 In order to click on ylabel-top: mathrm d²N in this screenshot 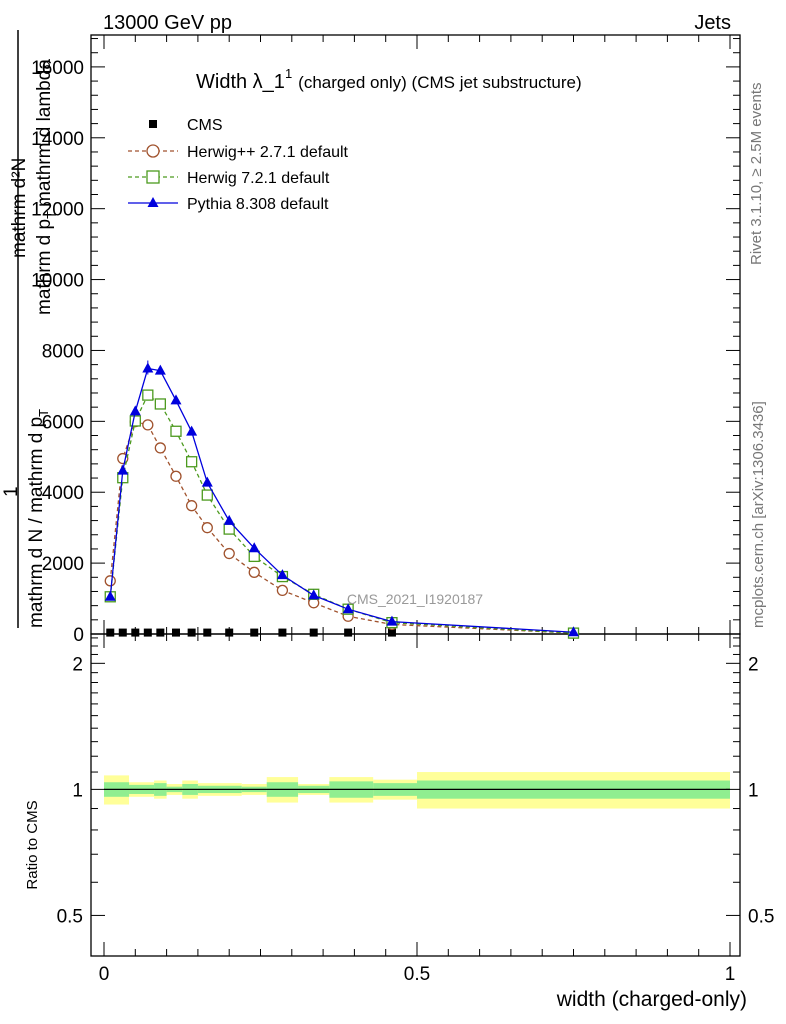, I will do `click(19, 208)`.